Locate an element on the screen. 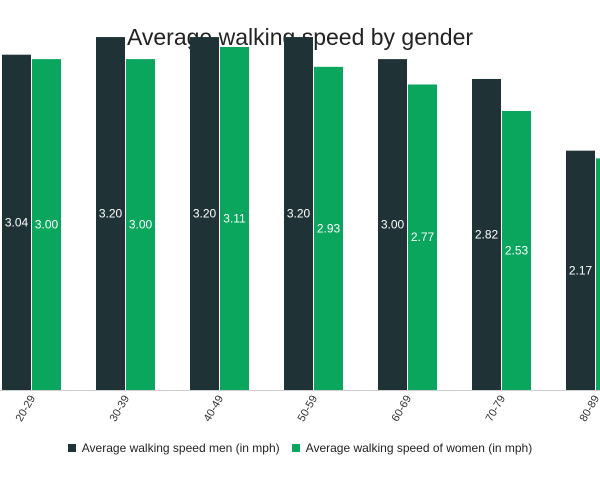  data-label-men-50-59: 3.20 is located at coordinates (299, 214).